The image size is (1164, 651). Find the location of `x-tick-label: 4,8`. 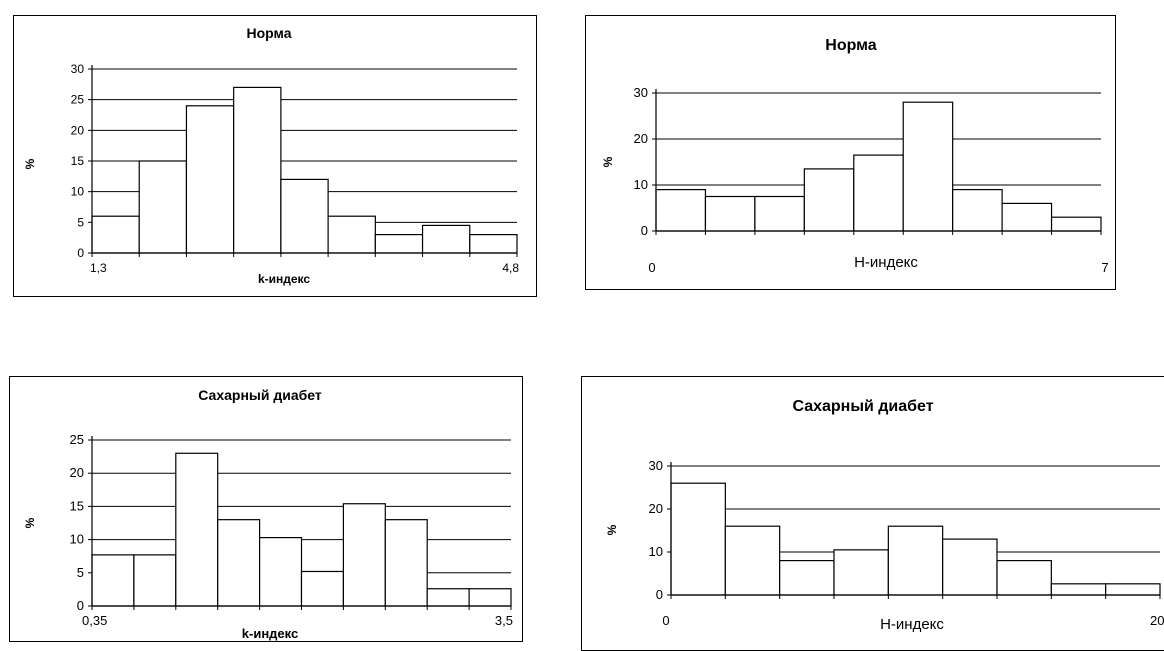

x-tick-label: 4,8 is located at coordinates (510, 268).